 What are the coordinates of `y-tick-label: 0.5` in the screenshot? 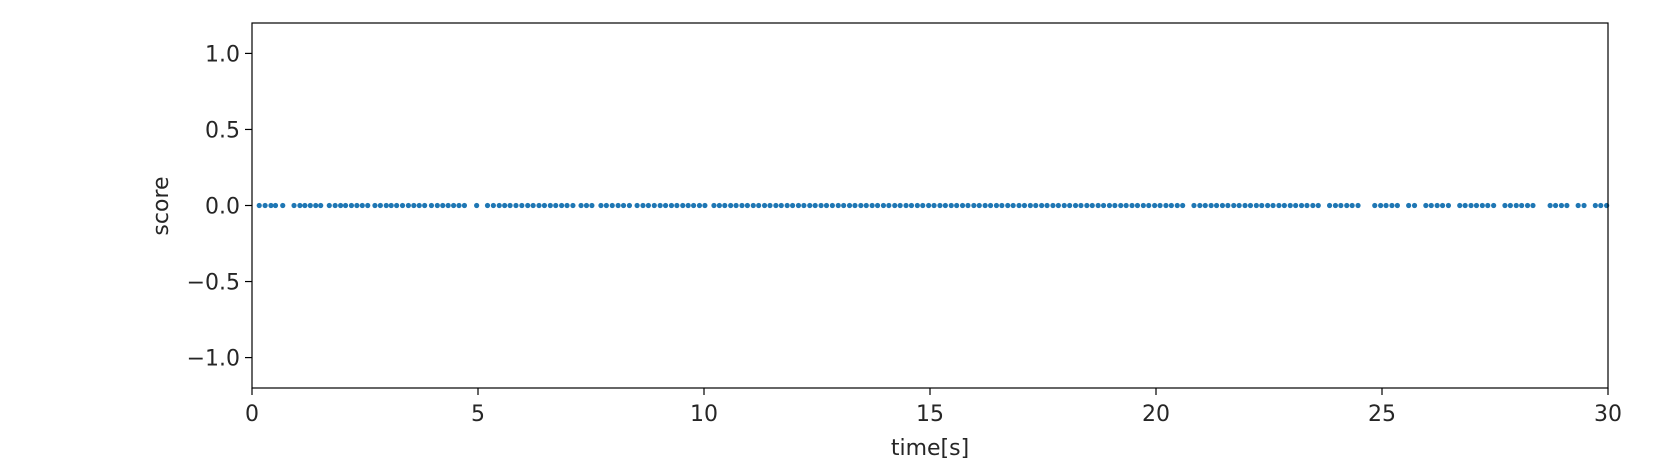 It's located at (222, 130).